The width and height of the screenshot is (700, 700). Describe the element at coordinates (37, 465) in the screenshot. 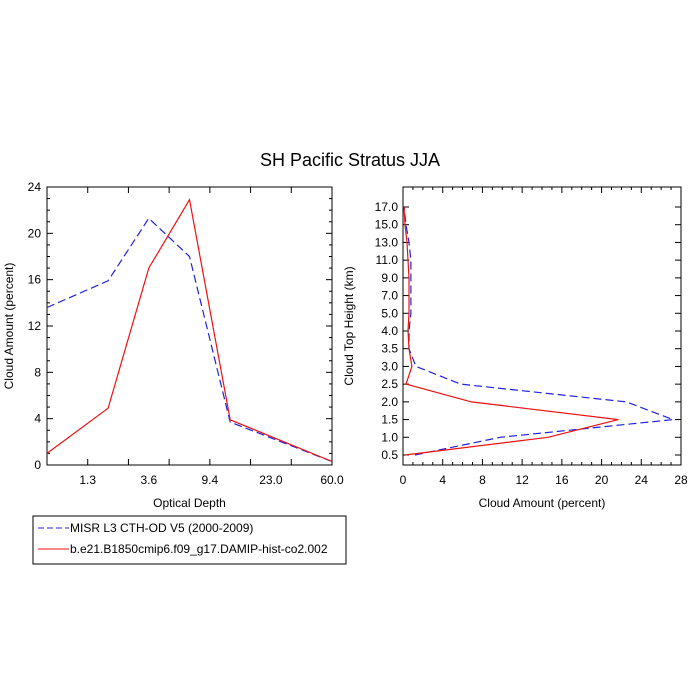

I see `panel1-ytick-label: 0` at that location.